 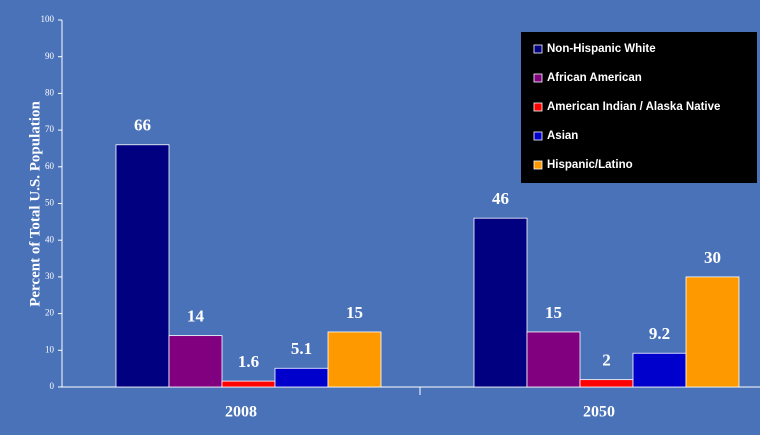 What do you see at coordinates (50, 56) in the screenshot?
I see `y-tick-label: 90` at bounding box center [50, 56].